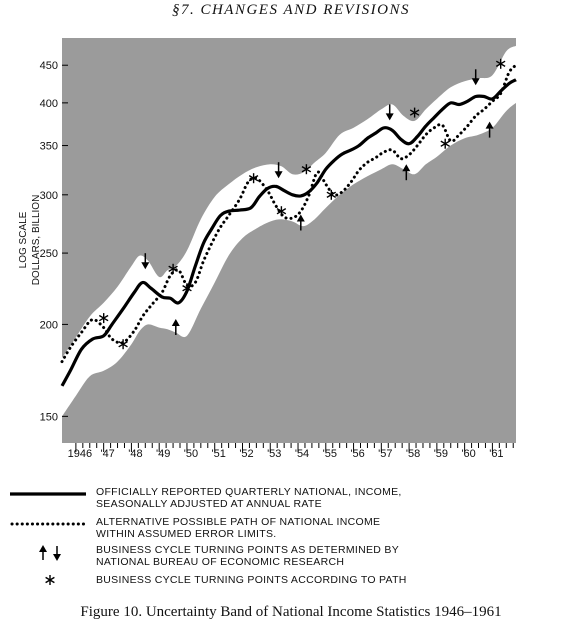  I want to click on legend-dotted-line-icon, so click(48, 524).